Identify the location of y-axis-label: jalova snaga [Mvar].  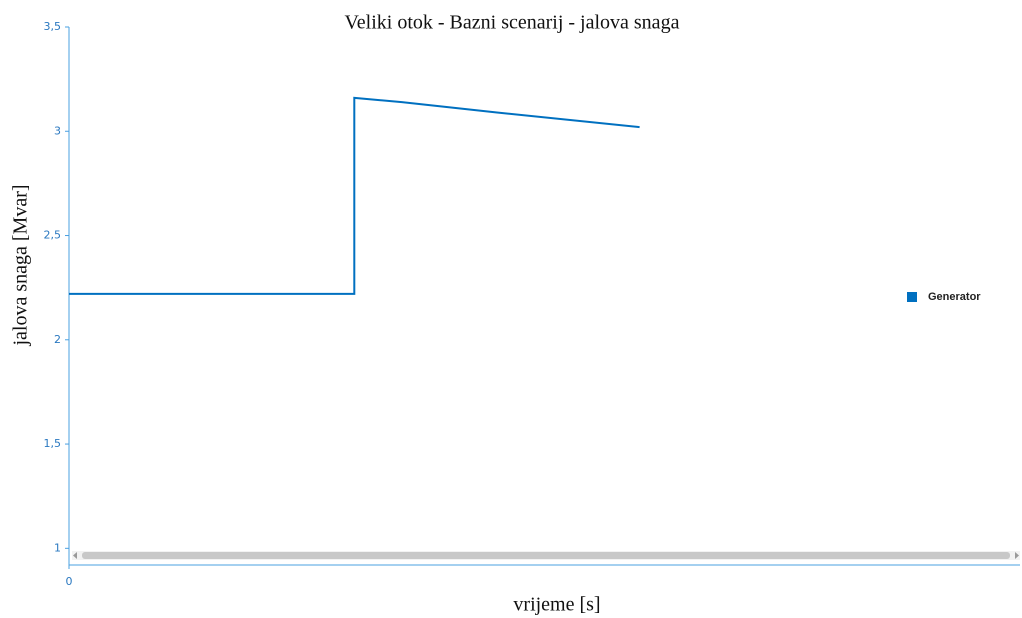
(21, 265).